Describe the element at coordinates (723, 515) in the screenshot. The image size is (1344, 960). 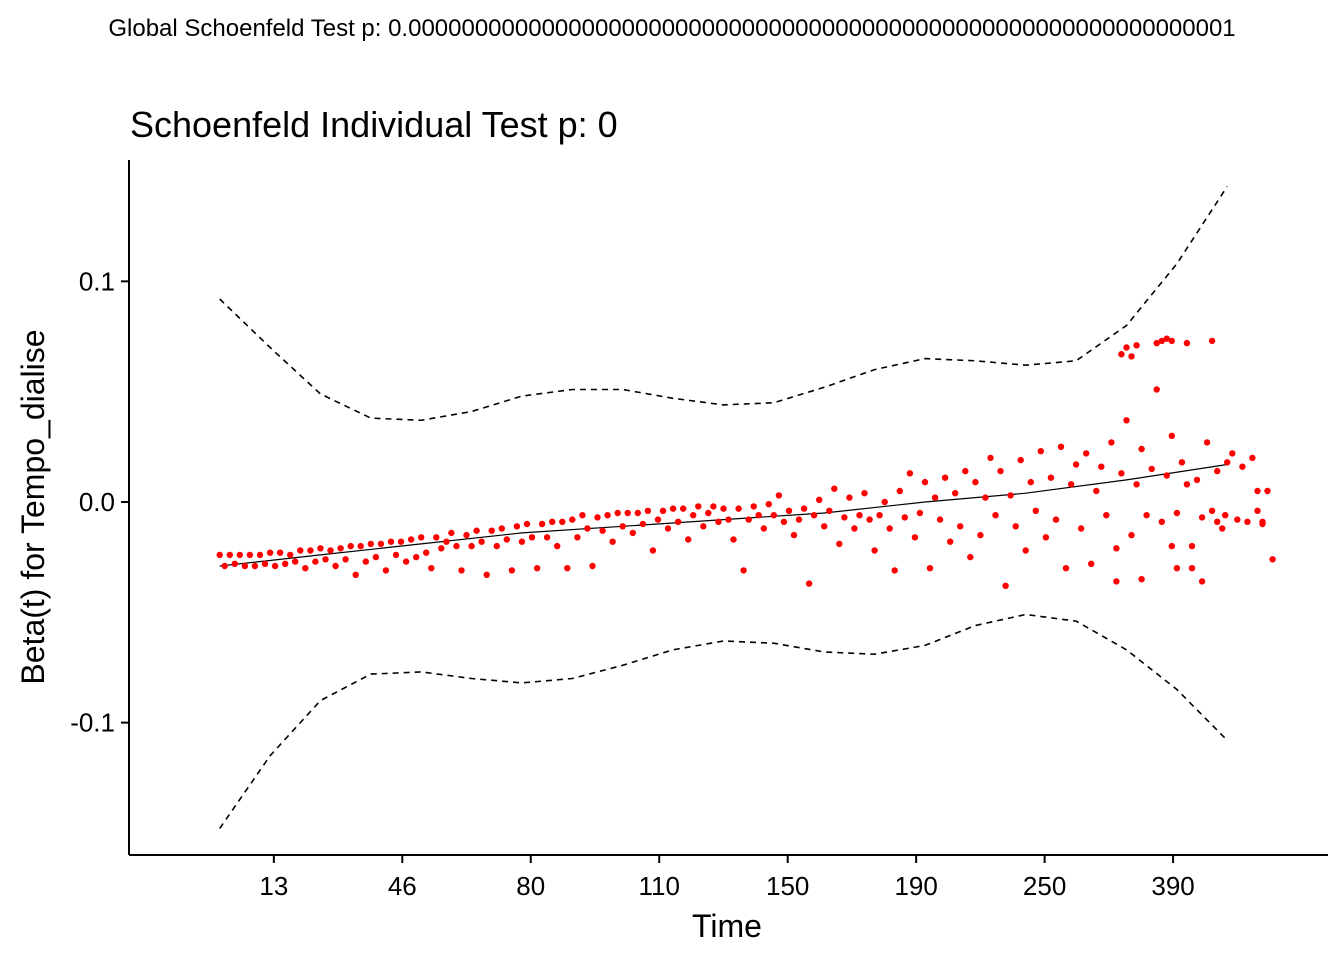
I see `fitted-beta-line` at that location.